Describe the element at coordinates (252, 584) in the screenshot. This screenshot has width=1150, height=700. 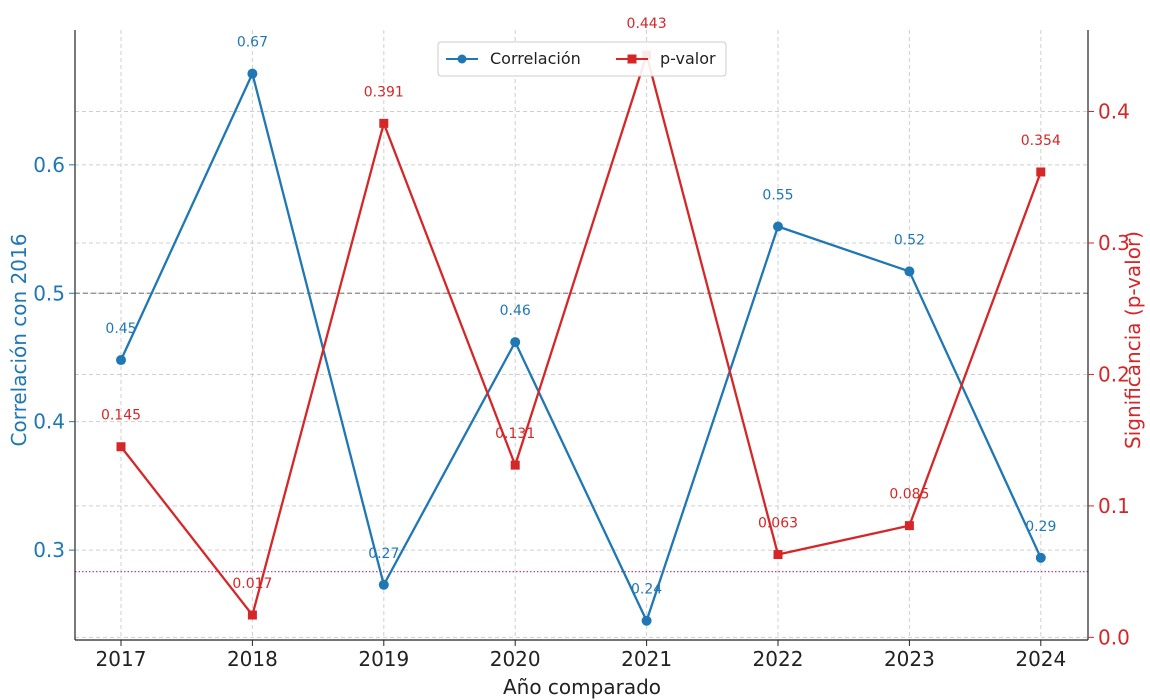
I see `series-1-data-label-1: 0.017` at that location.